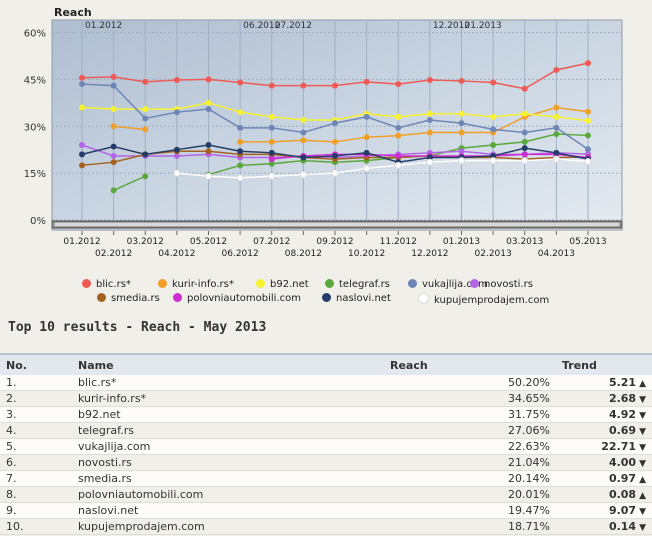  What do you see at coordinates (228, 494) in the screenshot?
I see `cell-name: polovniautomobili.com` at bounding box center [228, 494].